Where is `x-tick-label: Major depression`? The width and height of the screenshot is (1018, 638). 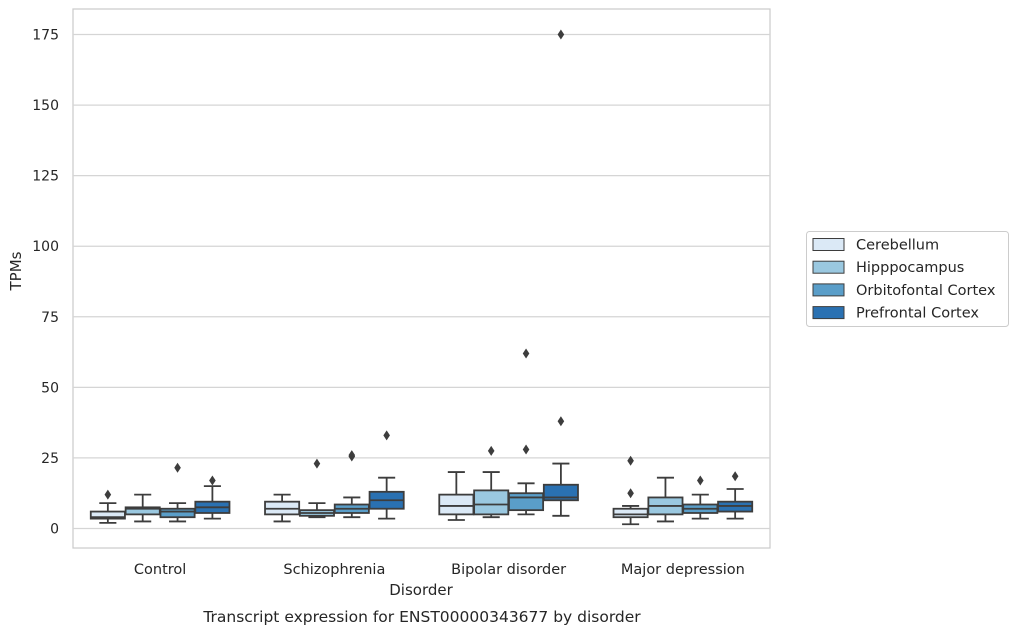 x-tick-label: Major depression is located at coordinates (683, 570).